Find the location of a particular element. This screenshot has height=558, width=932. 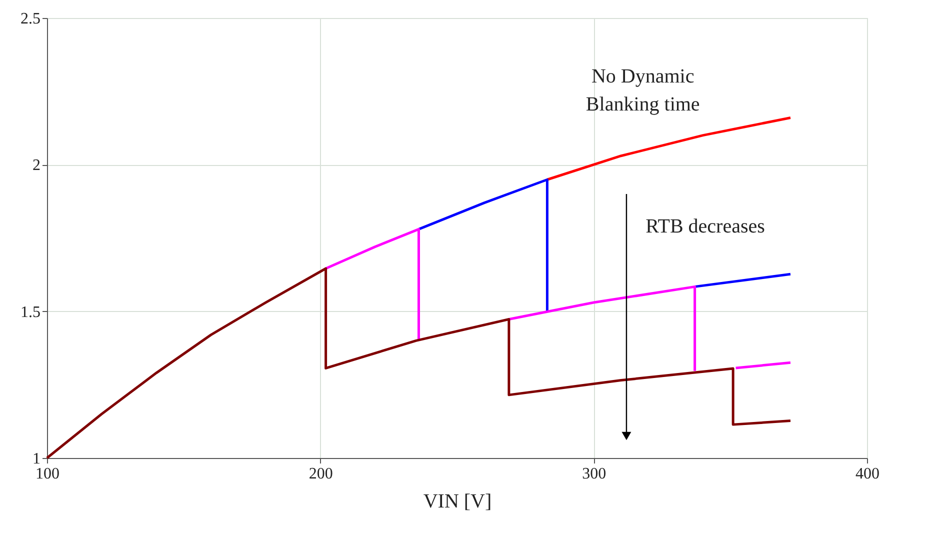

x-tick-label: 400 is located at coordinates (868, 474).